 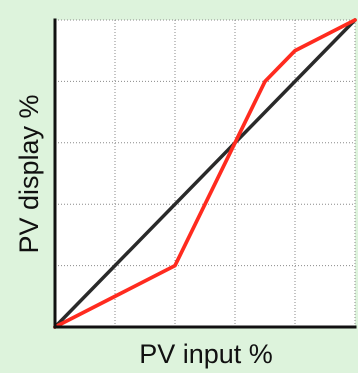 I want to click on x-axis-title: PV input %, so click(x=206, y=354).